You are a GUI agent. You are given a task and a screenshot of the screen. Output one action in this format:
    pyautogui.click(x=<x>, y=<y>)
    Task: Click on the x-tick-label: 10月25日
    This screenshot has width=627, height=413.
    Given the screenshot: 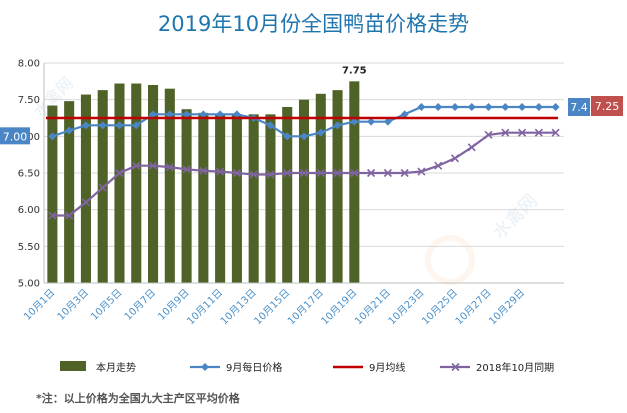 What is the action you would take?
    pyautogui.click(x=439, y=307)
    